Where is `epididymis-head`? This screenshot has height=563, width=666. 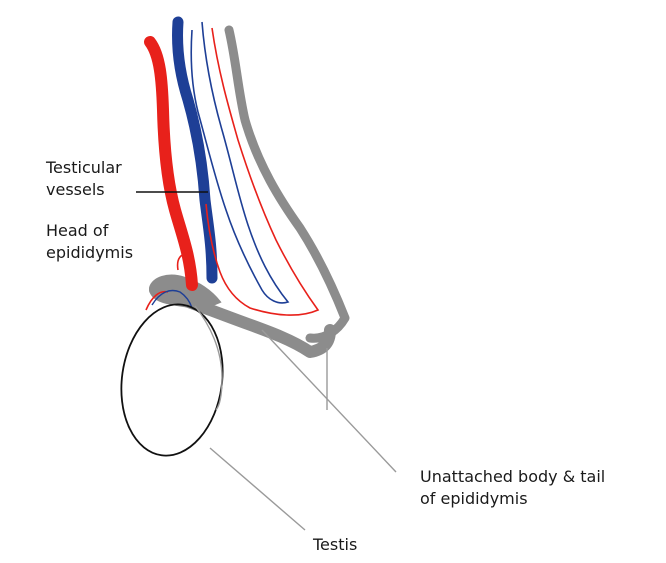
epididymis-head is located at coordinates (185, 291).